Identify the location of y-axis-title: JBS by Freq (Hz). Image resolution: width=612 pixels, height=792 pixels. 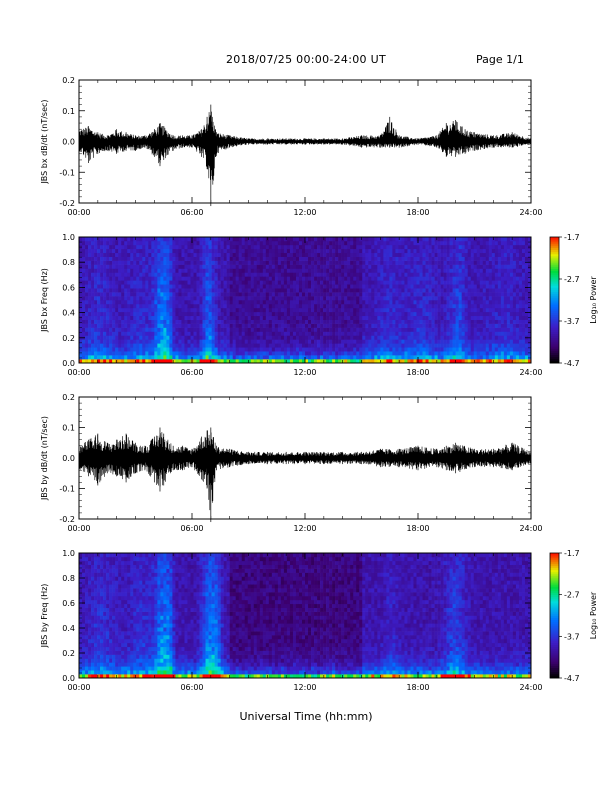
(44, 616).